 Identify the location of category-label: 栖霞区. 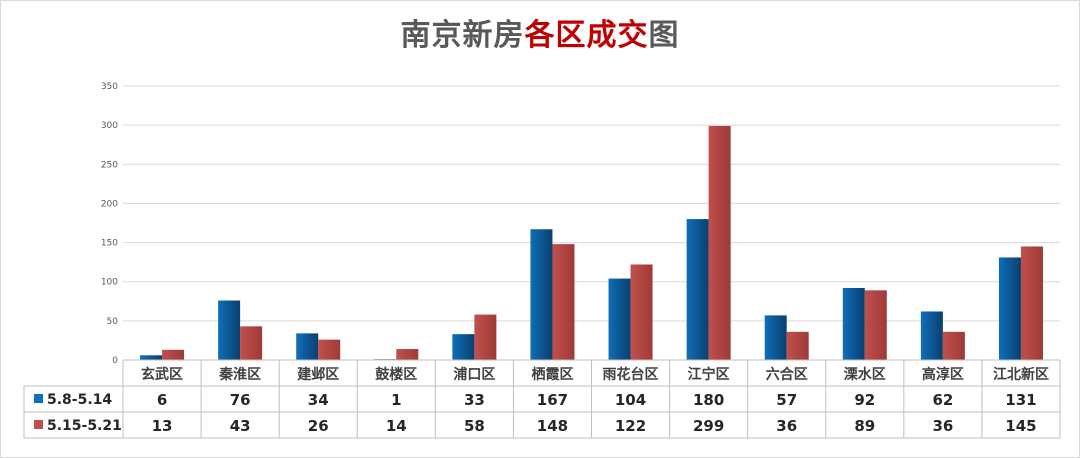
(552, 374).